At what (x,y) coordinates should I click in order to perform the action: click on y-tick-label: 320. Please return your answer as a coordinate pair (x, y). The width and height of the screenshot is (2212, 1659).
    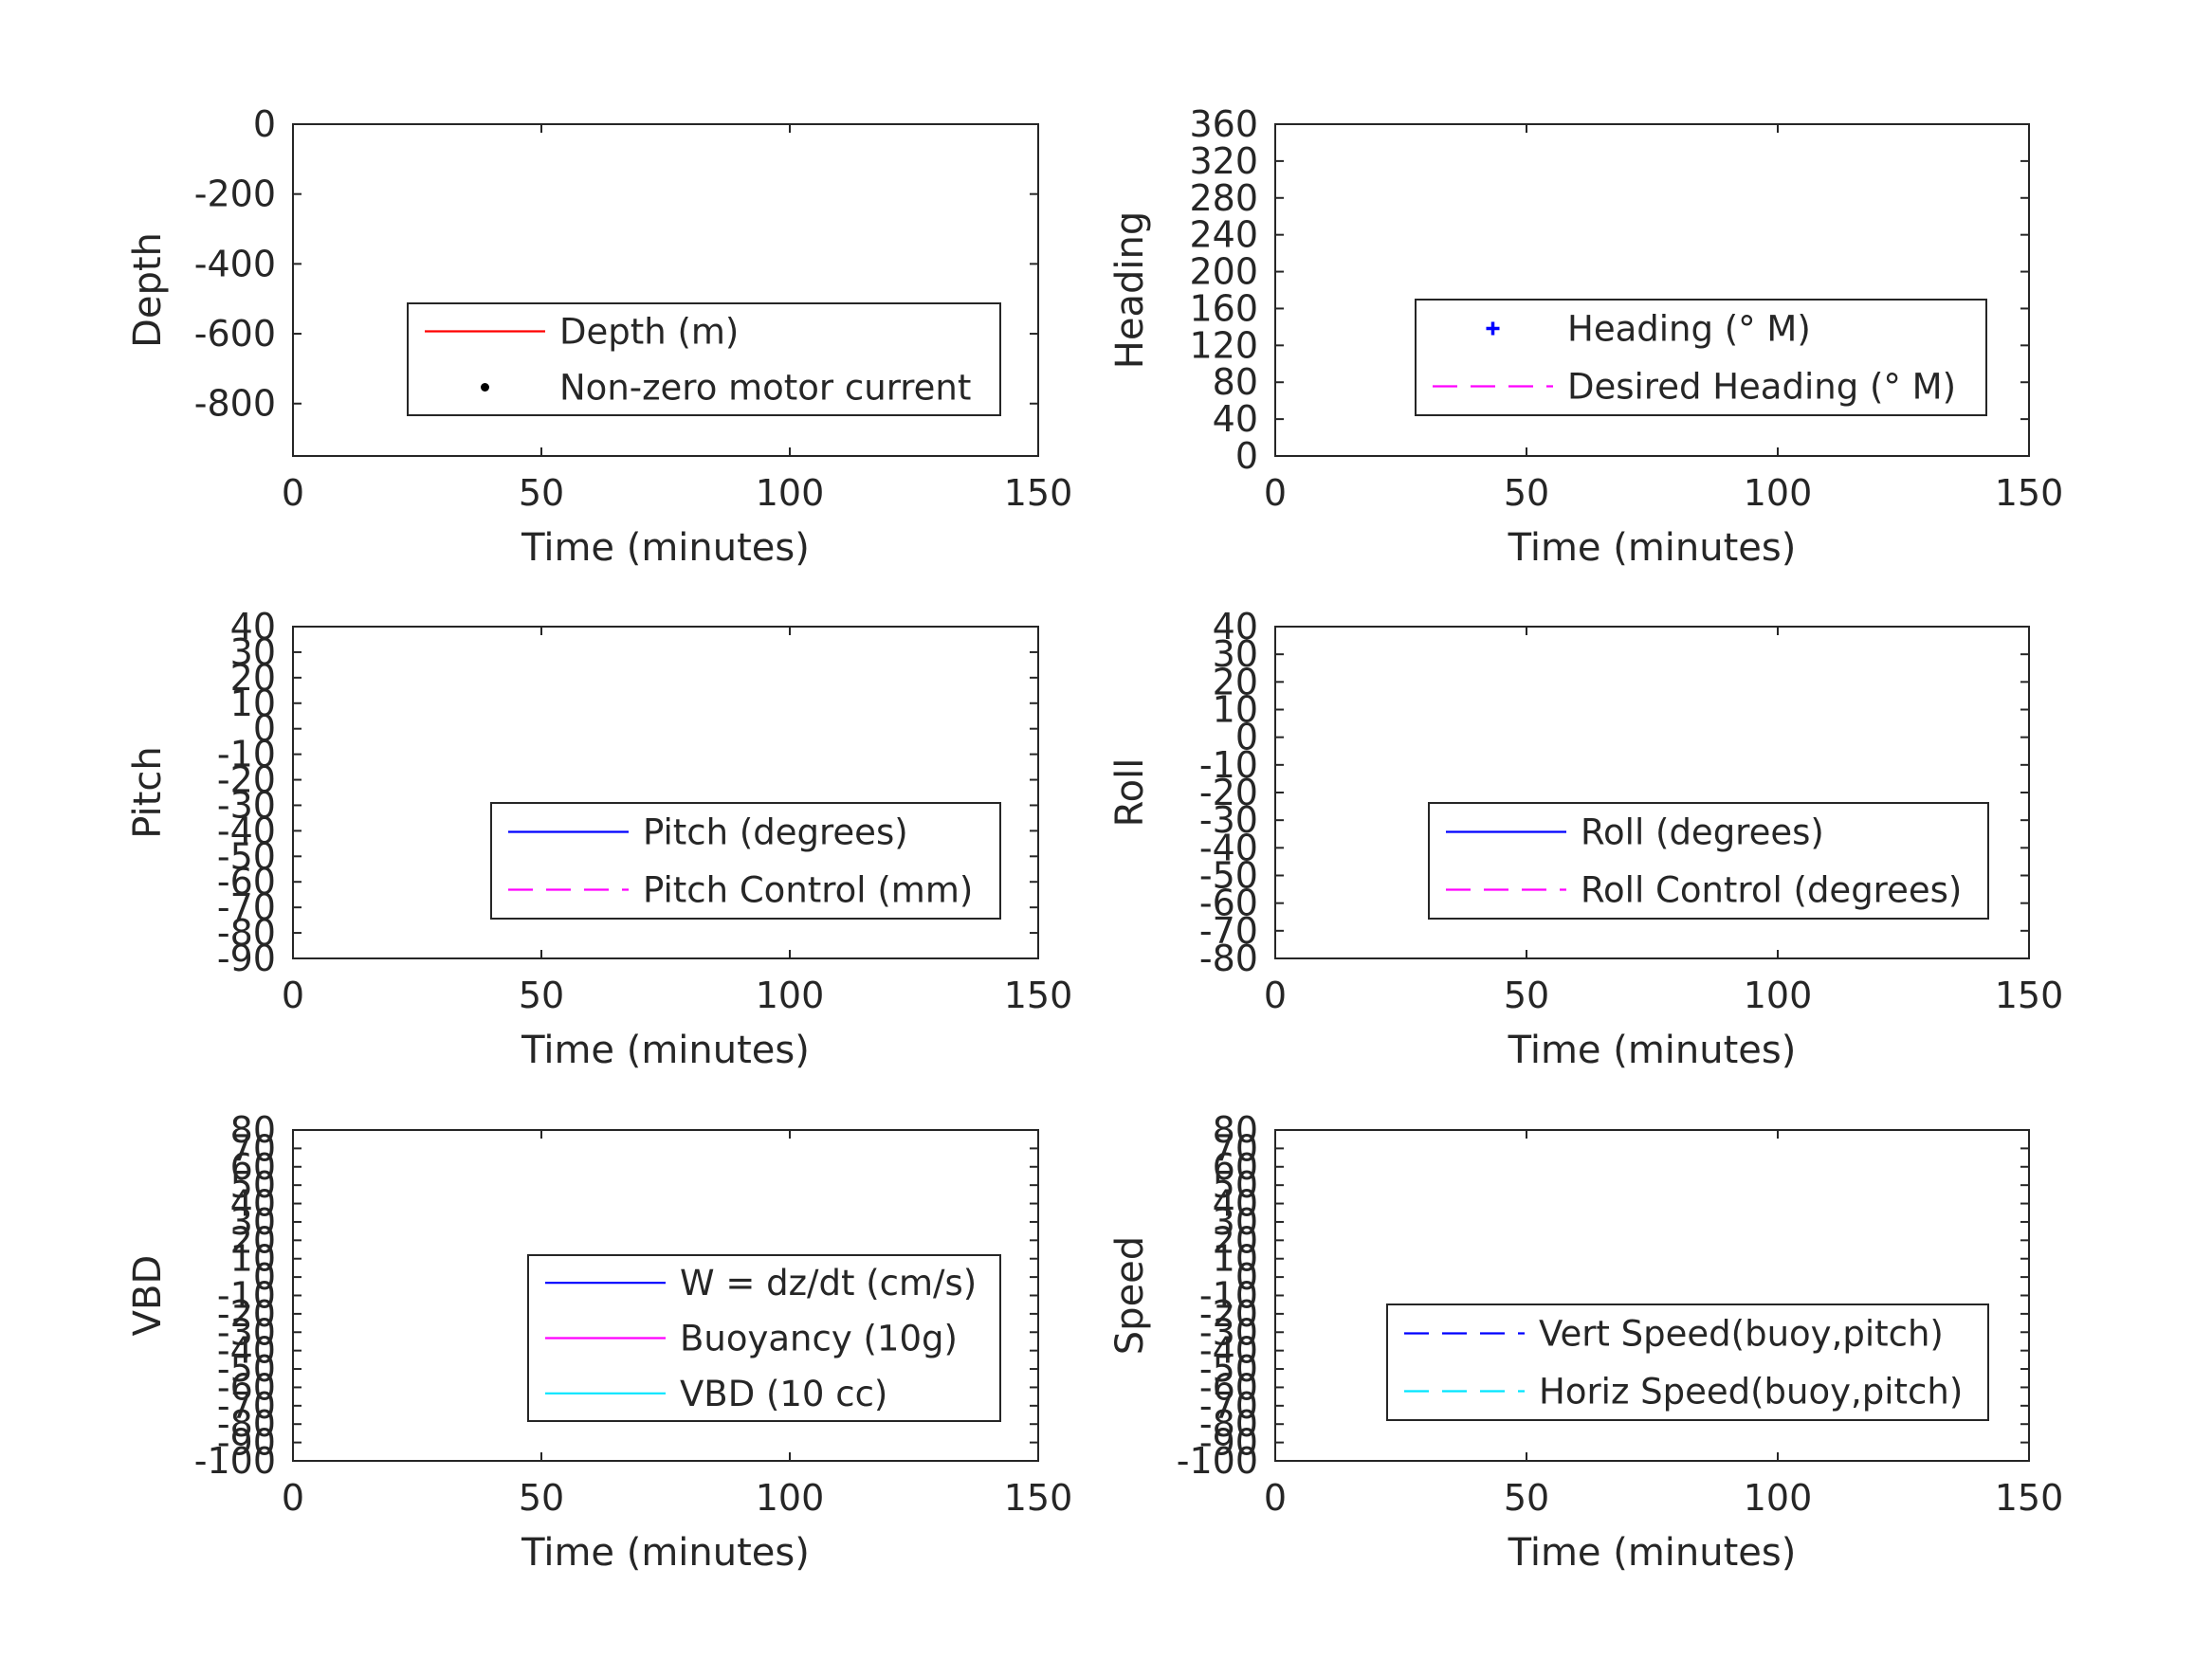
    Looking at the image, I should click on (1223, 161).